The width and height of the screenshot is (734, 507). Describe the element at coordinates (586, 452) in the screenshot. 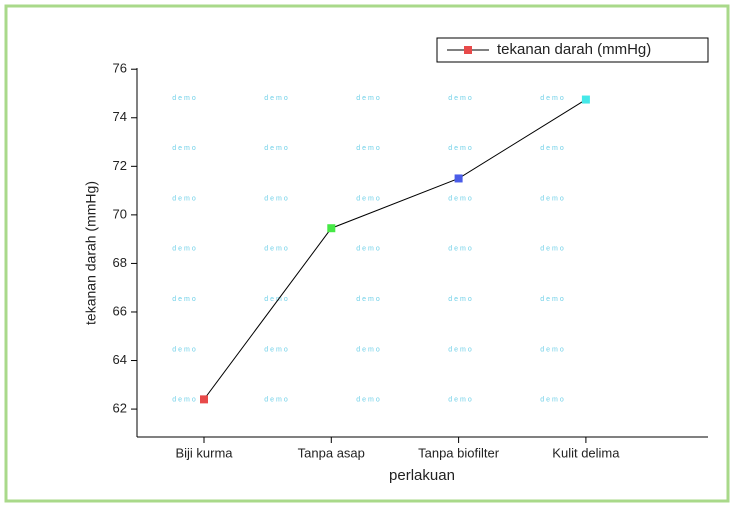

I see `x-tick-label: Kulit delima` at that location.